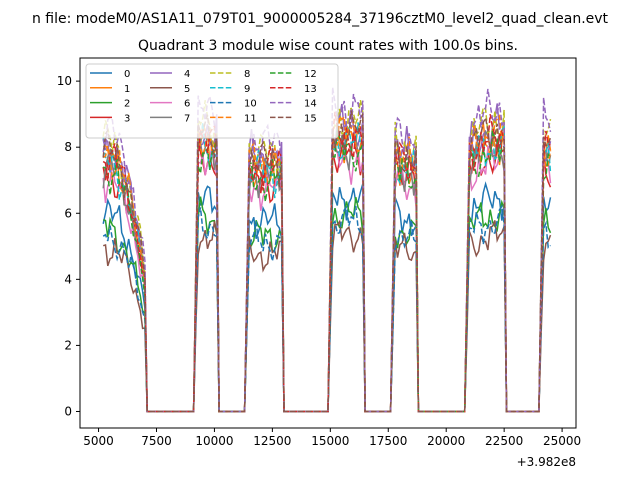  Describe the element at coordinates (546, 462) in the screenshot. I see `x-axis-offset-label: +3.982e8` at that location.